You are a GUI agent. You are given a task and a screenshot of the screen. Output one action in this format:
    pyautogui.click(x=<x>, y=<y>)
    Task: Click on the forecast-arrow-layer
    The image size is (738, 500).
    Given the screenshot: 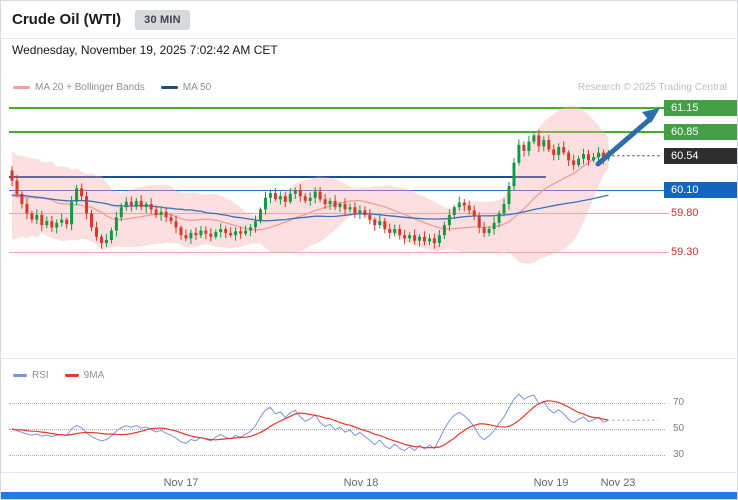 What is the action you would take?
    pyautogui.click(x=628, y=137)
    